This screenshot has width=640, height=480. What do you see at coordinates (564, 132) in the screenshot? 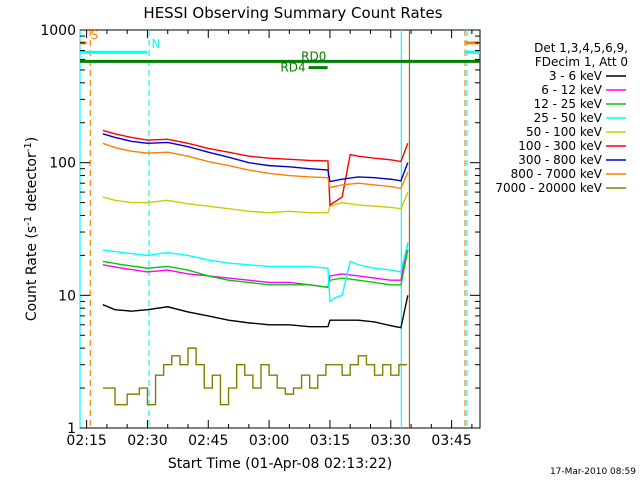
I see `legend-entry-label: 50 - 100 keV` at bounding box center [564, 132].